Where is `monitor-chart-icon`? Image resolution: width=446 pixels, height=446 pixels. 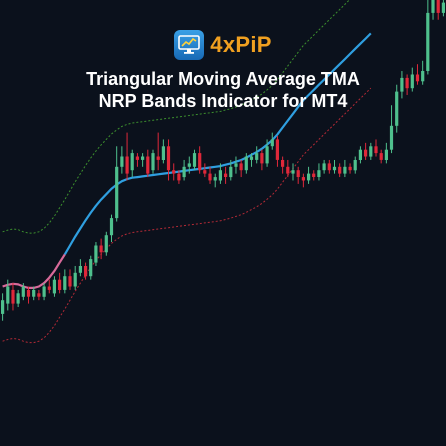
monitor-chart-icon is located at coordinates (189, 45).